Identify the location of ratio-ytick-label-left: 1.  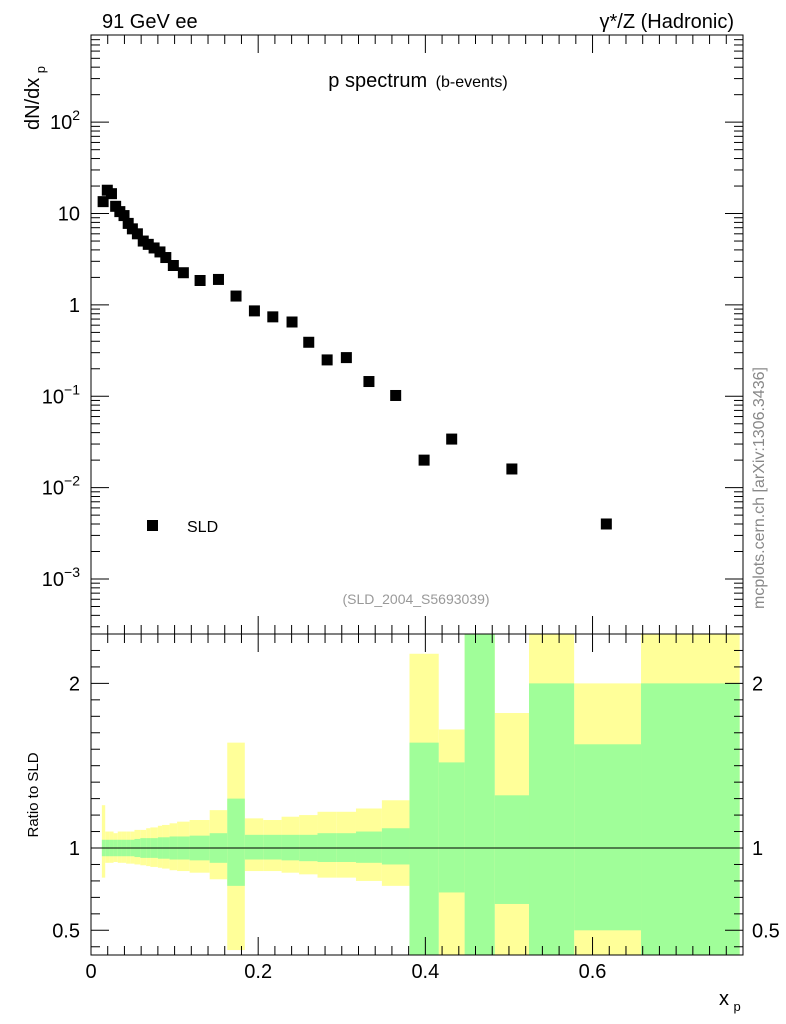
(74, 849).